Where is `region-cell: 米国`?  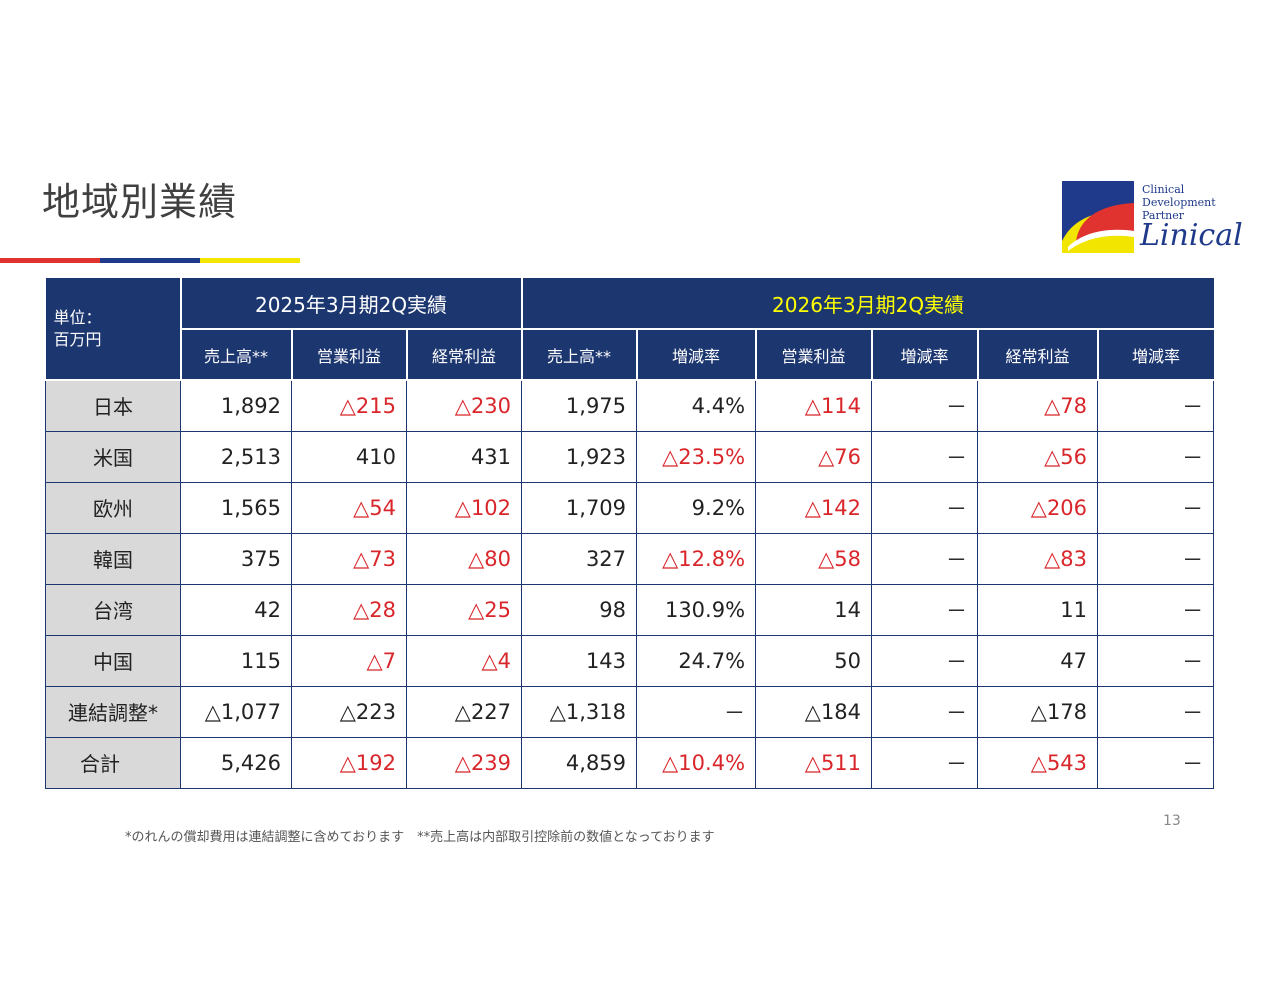 region-cell: 米国 is located at coordinates (113, 456).